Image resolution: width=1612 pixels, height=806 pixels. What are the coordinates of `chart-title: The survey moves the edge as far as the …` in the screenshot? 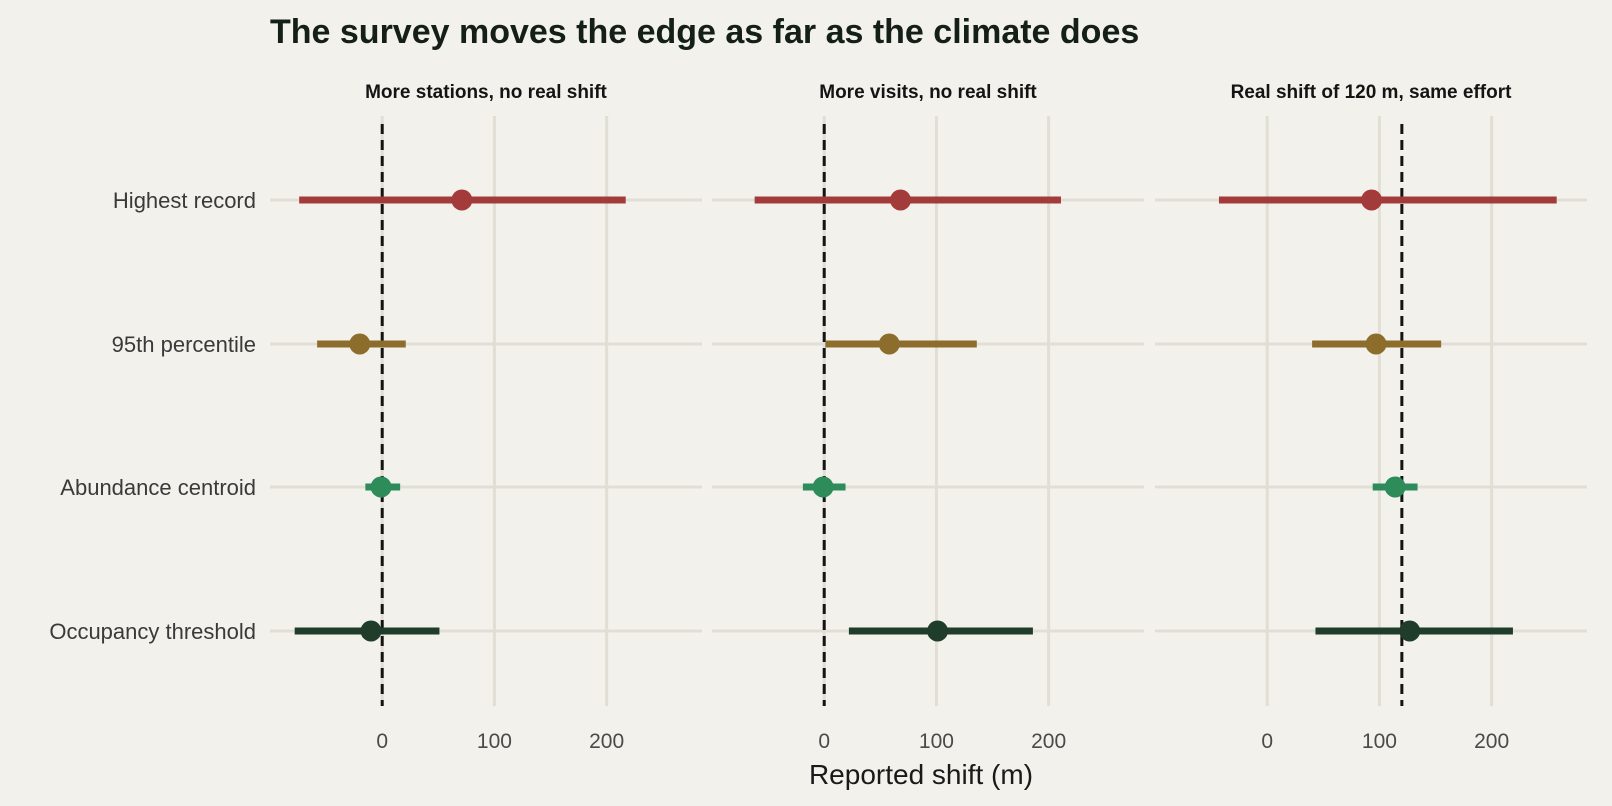 It's located at (704, 32).